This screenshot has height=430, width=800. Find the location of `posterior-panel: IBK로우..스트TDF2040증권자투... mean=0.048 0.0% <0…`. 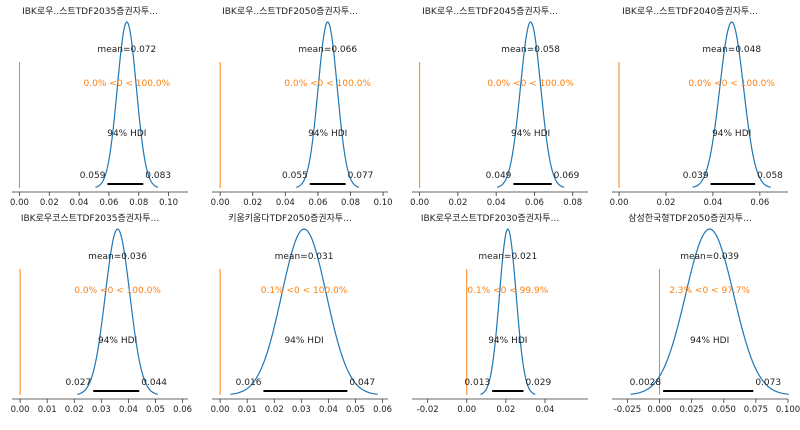

posterior-panel: IBK로우..스트TDF2040증권자투... mean=0.048 0.0% <0… is located at coordinates (699, 106).